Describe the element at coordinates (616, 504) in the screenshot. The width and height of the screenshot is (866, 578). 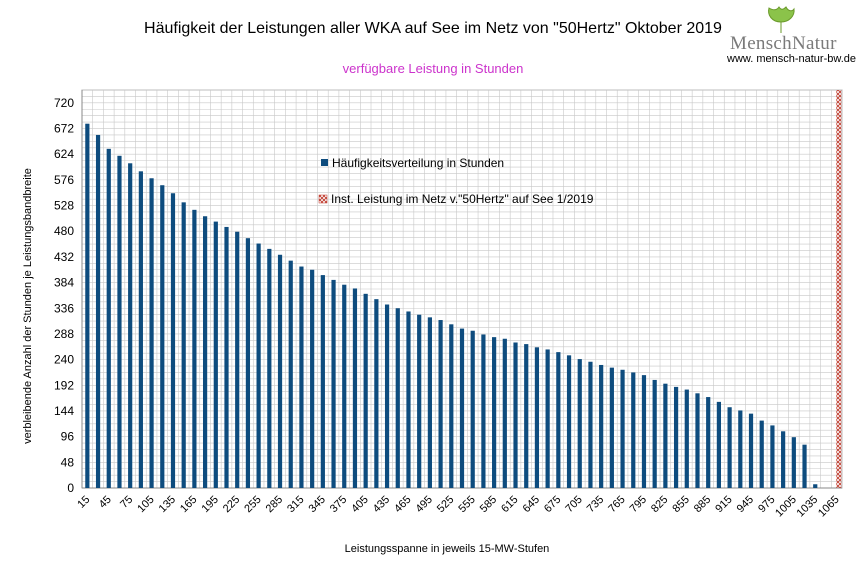
I see `x-tick-label: 765` at that location.